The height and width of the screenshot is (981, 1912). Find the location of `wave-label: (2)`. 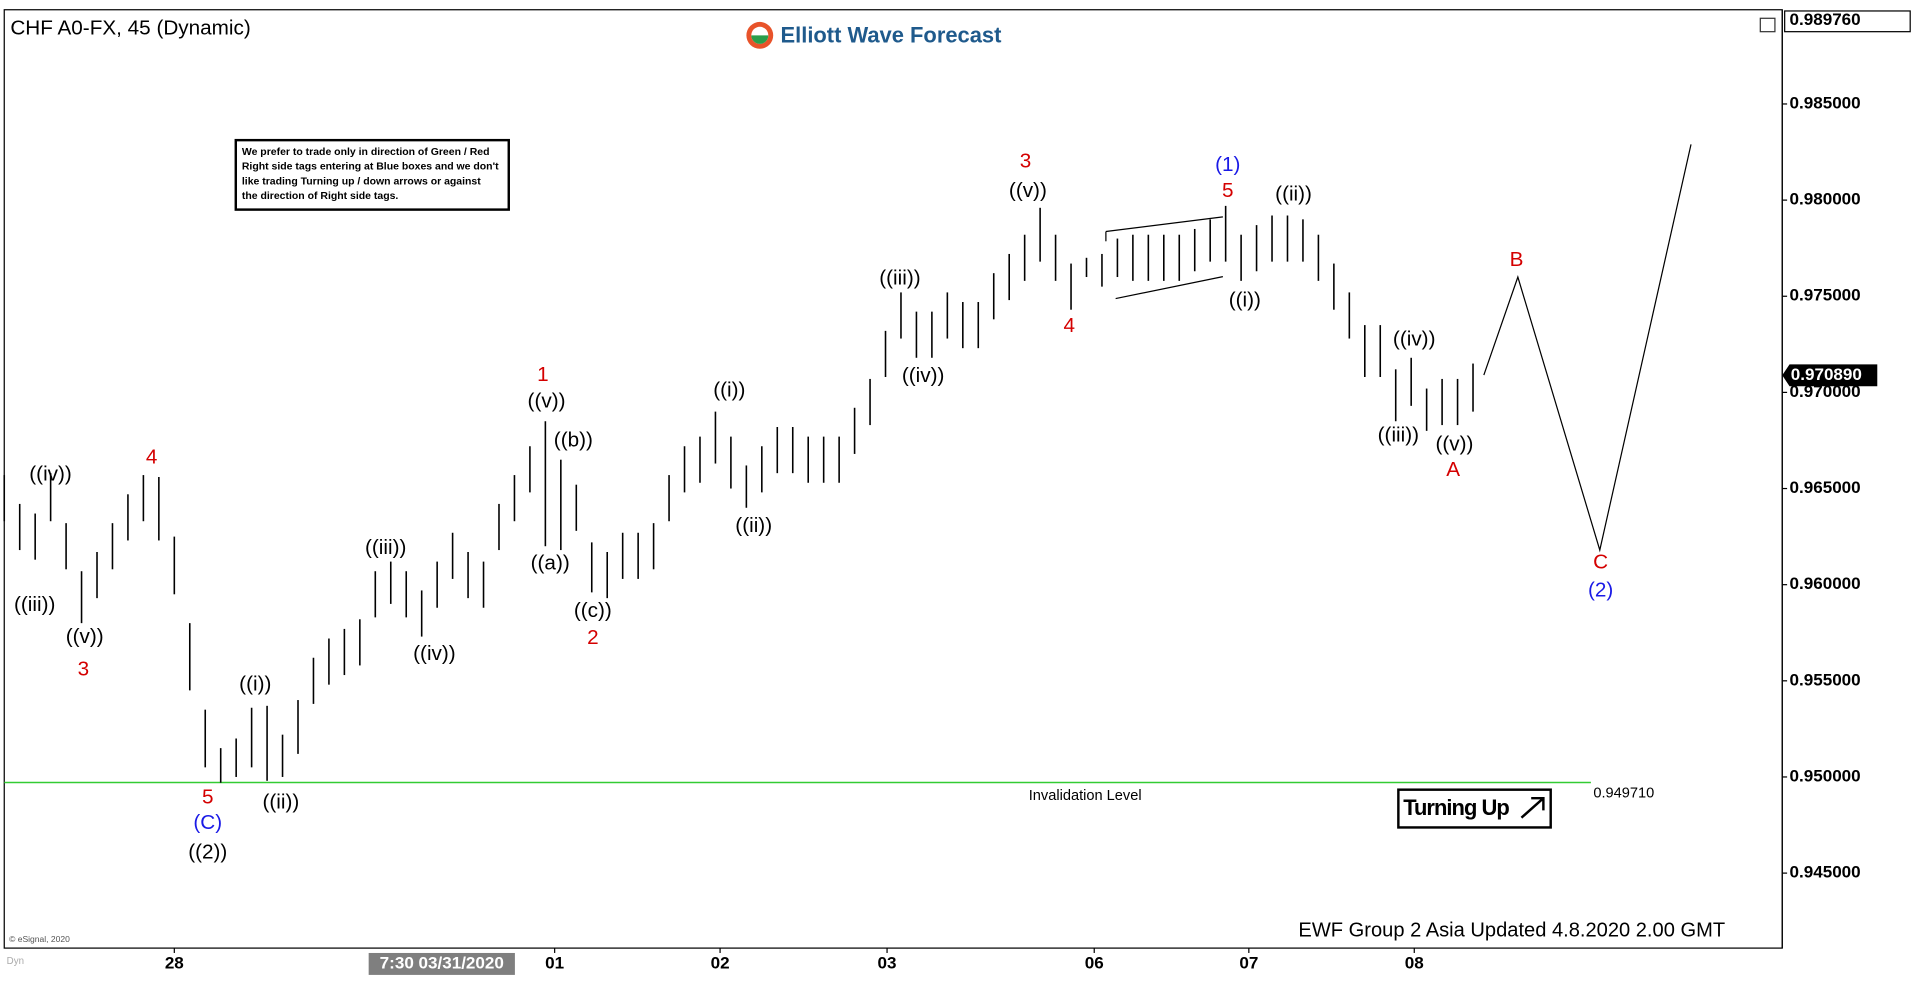

wave-label: (2) is located at coordinates (1600, 590).